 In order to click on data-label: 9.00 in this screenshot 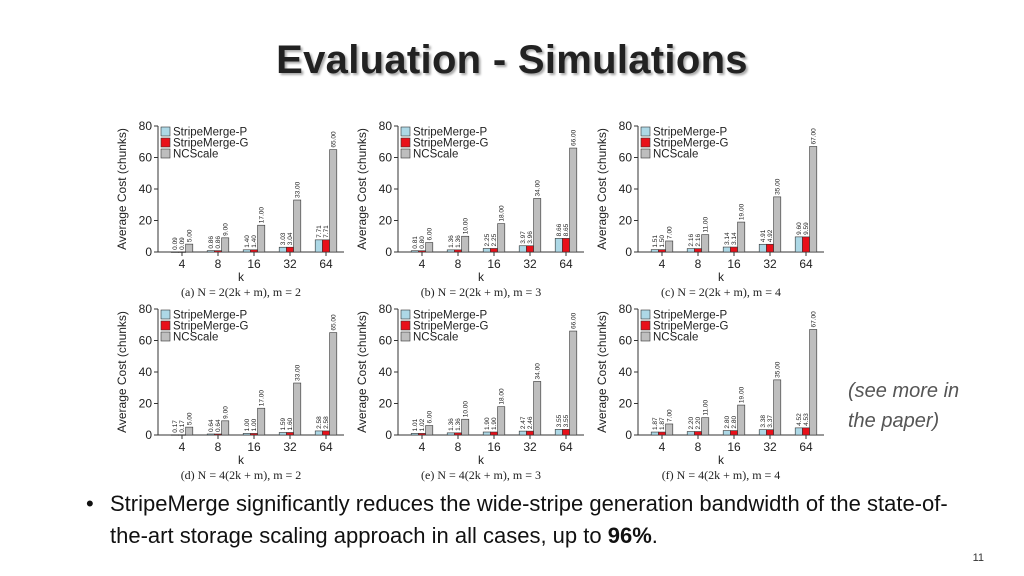, I will do `click(225, 412)`.